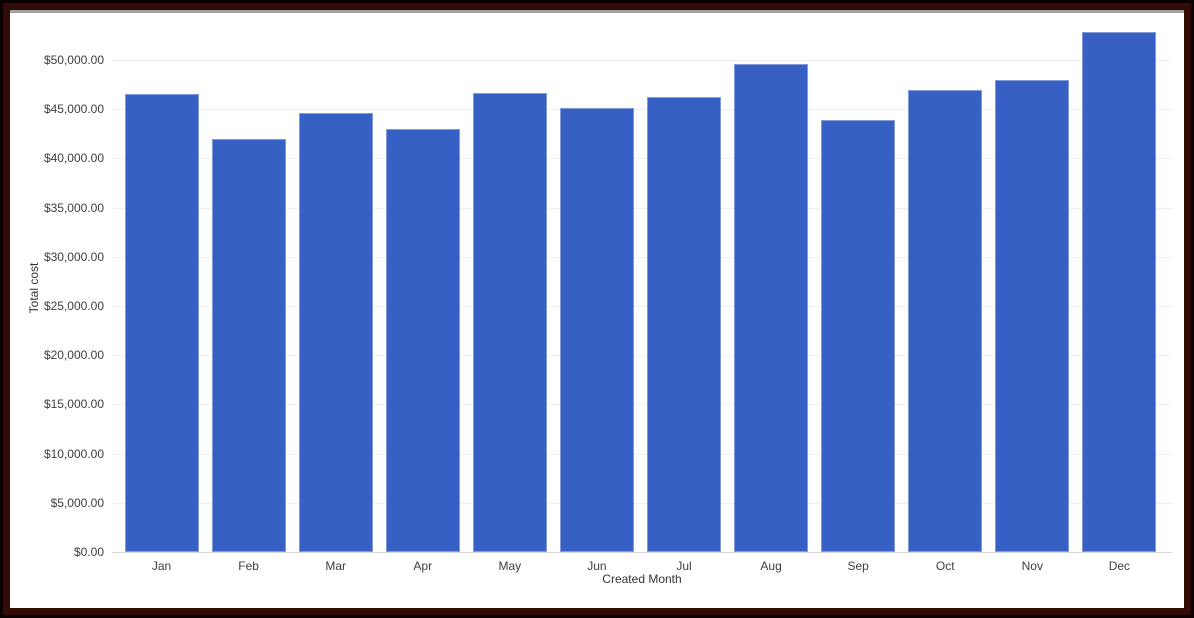 The width and height of the screenshot is (1194, 618). Describe the element at coordinates (1032, 315) in the screenshot. I see `bar-nov` at that location.